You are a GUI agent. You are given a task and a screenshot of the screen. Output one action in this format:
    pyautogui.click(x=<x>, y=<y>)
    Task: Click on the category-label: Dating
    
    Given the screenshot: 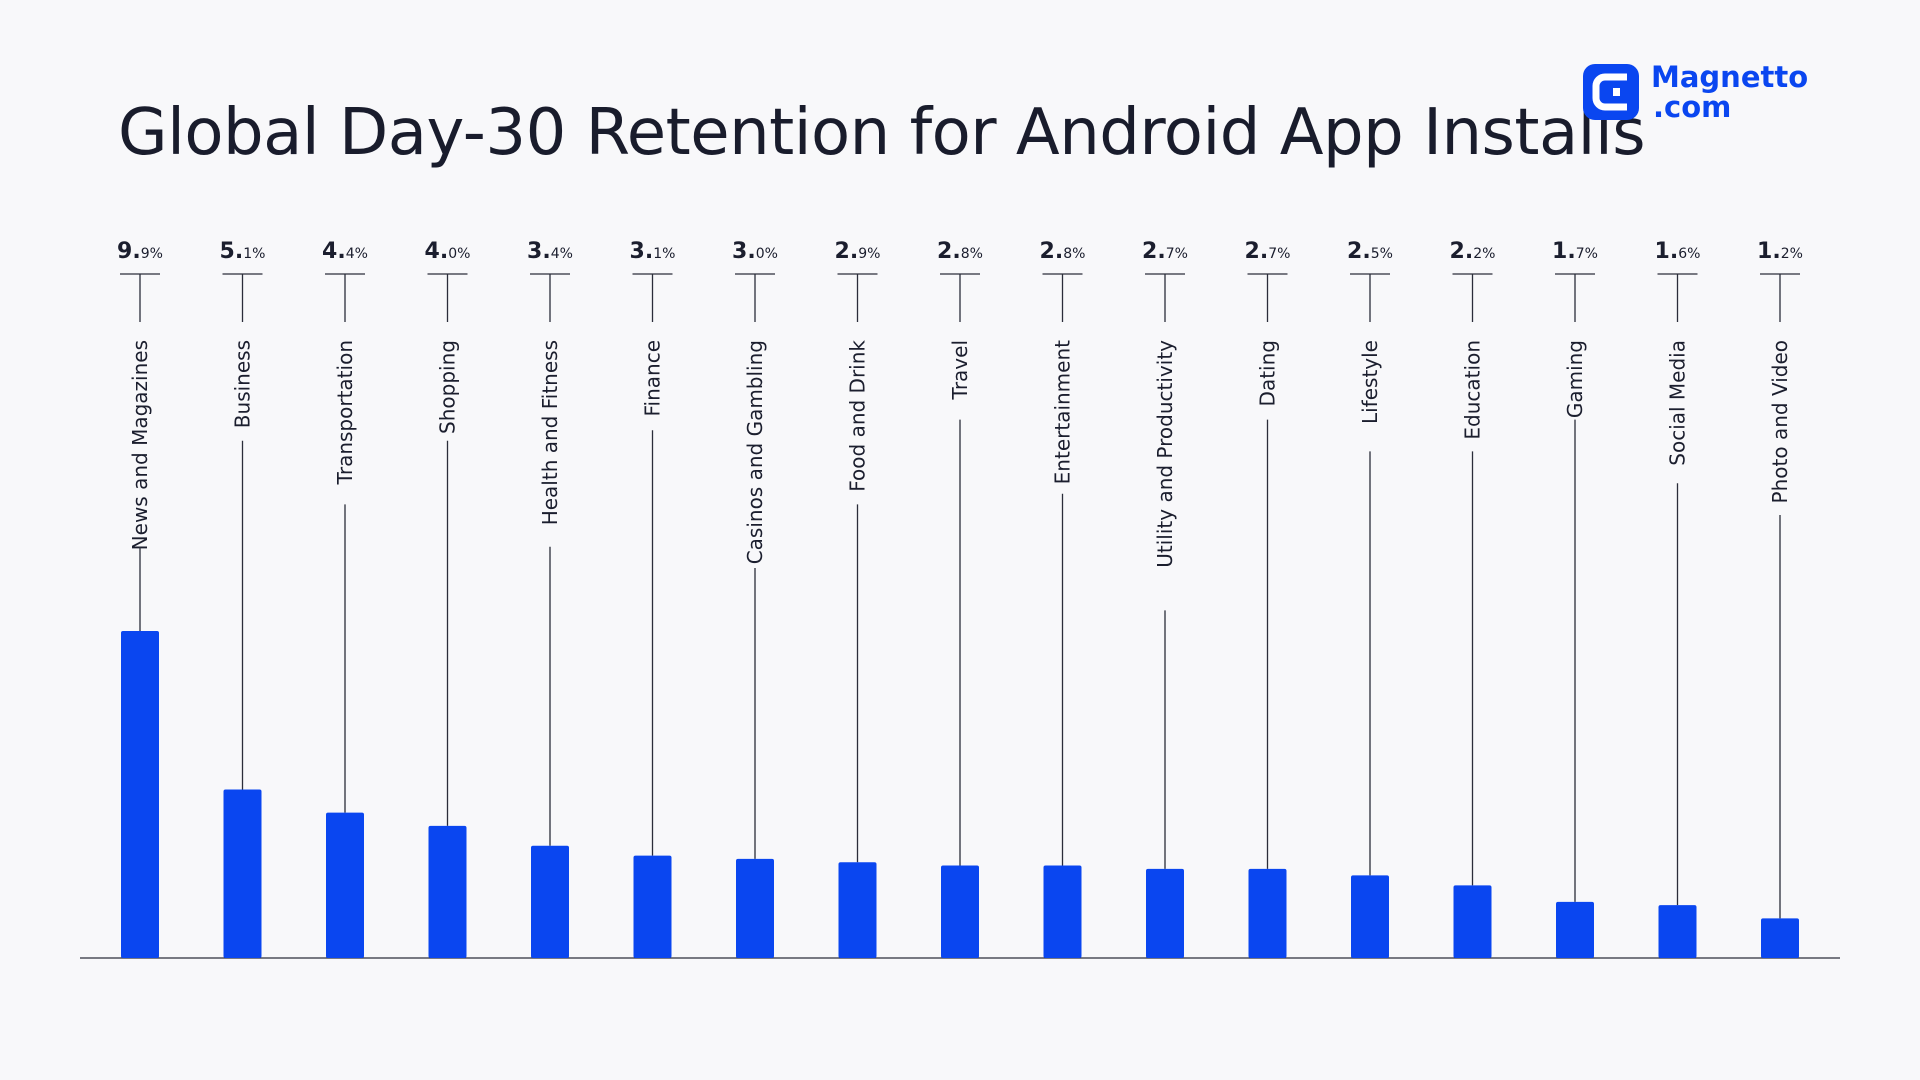 What is the action you would take?
    pyautogui.click(x=1268, y=373)
    